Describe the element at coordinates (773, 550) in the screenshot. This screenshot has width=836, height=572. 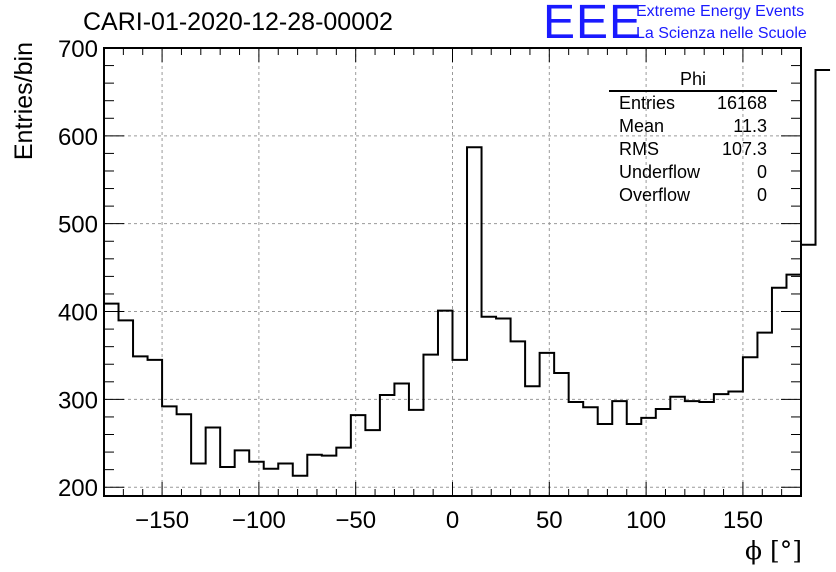
I see `x-axis-label: ϕ [°]` at that location.